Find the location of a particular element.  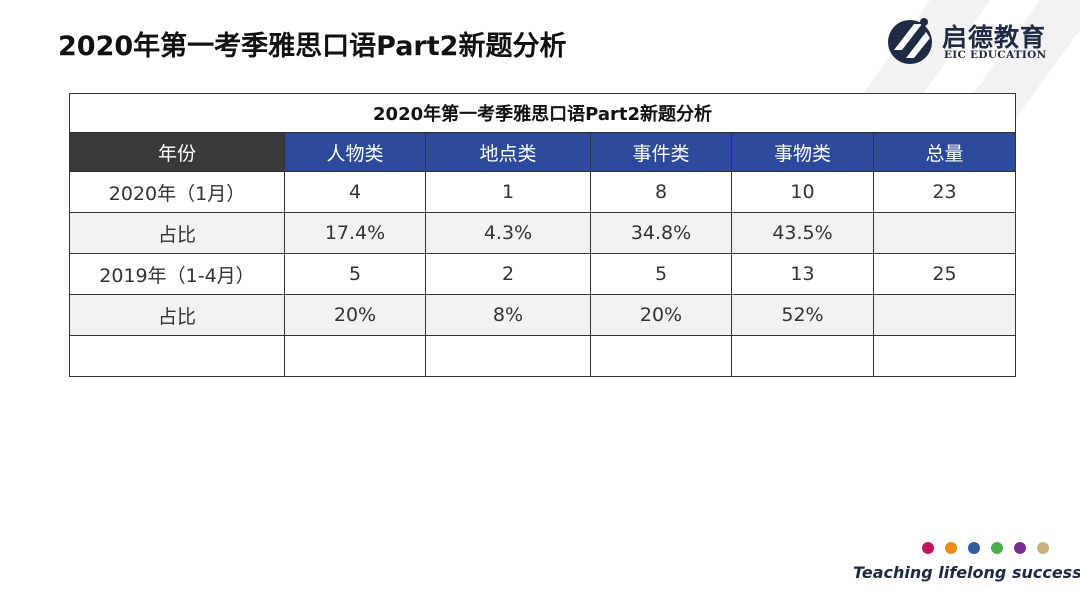

brand-logo: 启德教育 EIC EDUCATION is located at coordinates (969, 42).